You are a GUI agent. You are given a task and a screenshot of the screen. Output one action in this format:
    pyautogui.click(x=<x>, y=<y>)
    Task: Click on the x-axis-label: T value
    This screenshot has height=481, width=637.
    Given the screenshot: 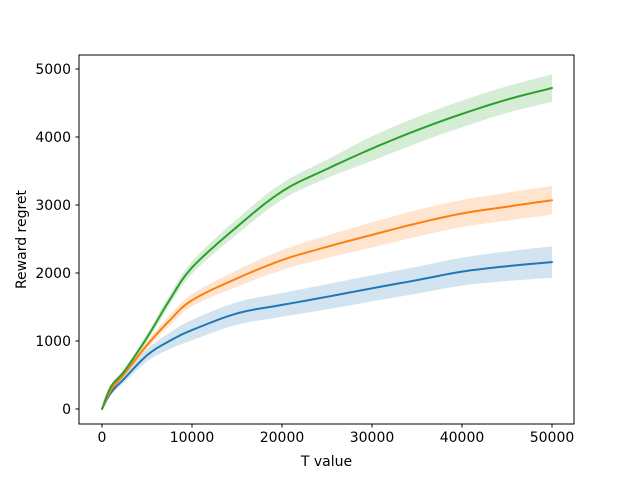 What is the action you would take?
    pyautogui.click(x=326, y=462)
    